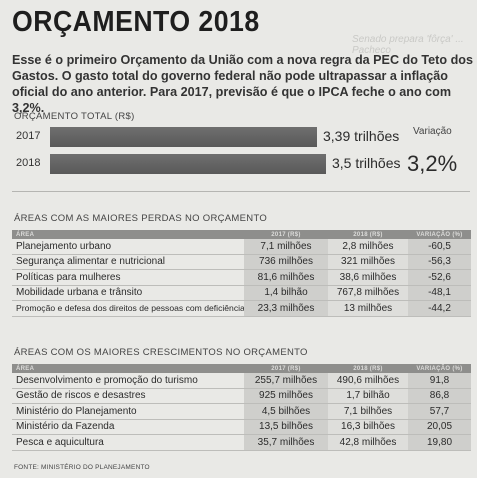  I want to click on value-2018-cell: 13 milhões, so click(368, 308).